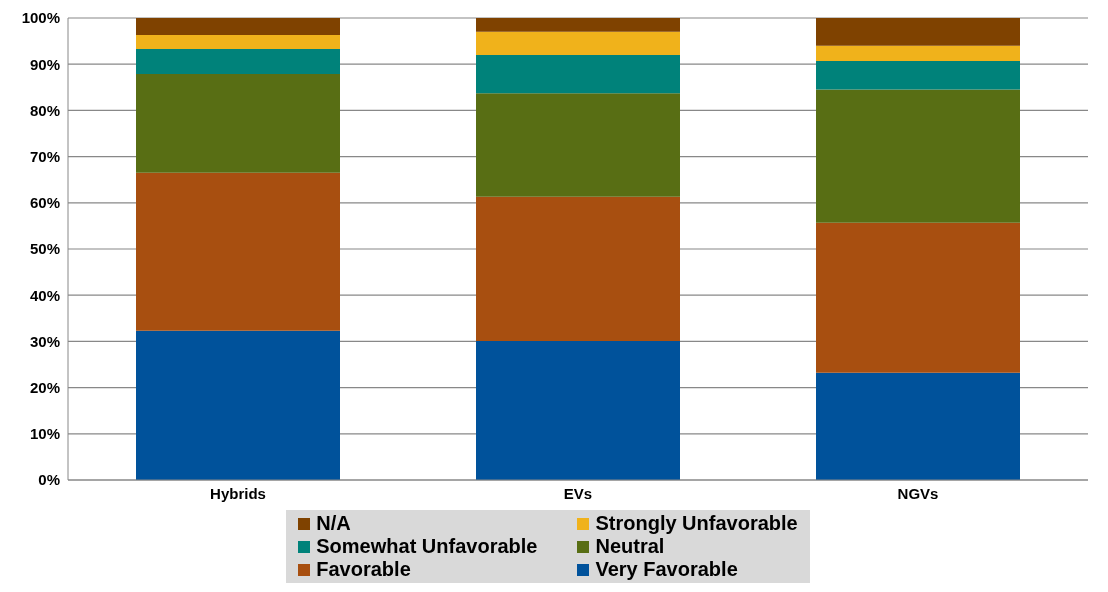 Image resolution: width=1108 pixels, height=592 pixels. What do you see at coordinates (427, 546) in the screenshot?
I see `legend-label: Somewhat Unfavorable` at bounding box center [427, 546].